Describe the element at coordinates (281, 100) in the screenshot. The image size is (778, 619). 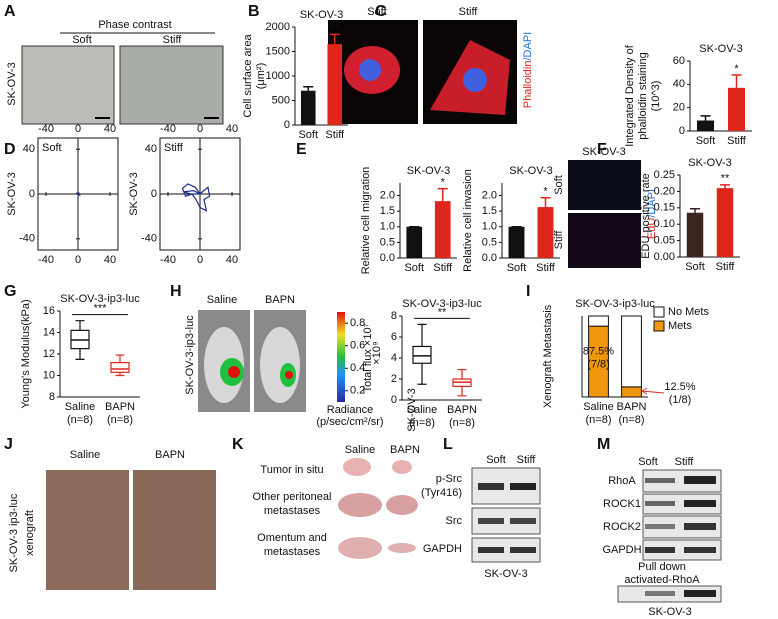
I see `y-tick-label: 500` at that location.